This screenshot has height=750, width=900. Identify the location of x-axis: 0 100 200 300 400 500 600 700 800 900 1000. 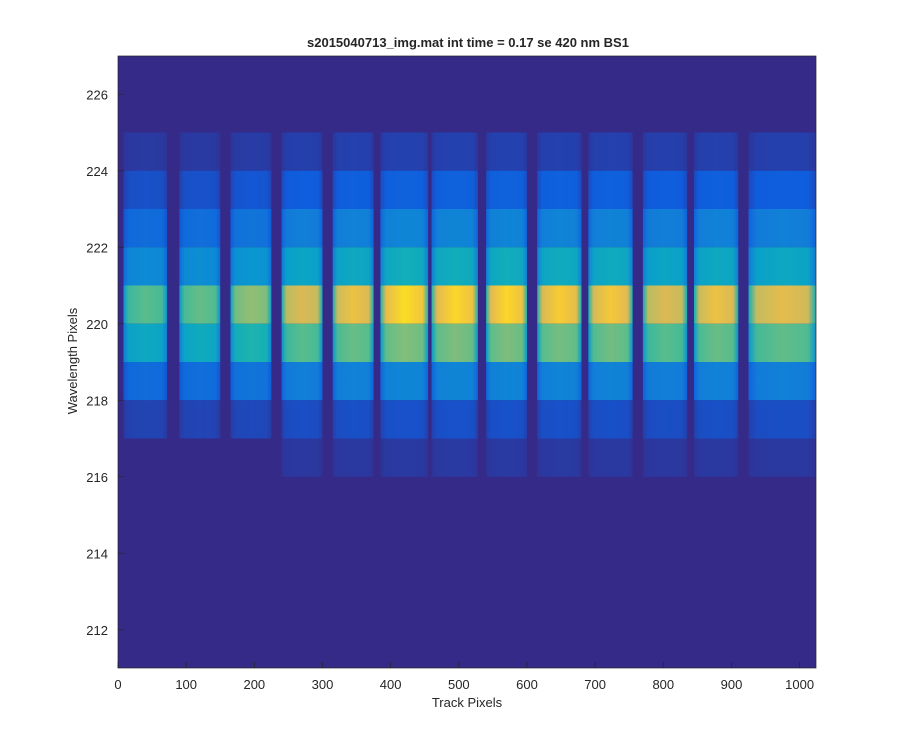
(464, 677).